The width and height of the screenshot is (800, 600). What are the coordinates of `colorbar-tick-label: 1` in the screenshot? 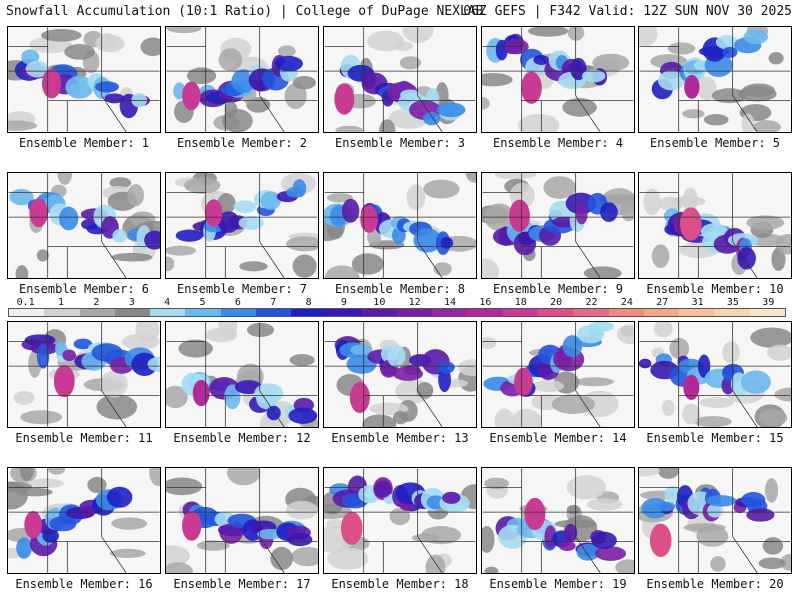 It's located at (61, 302).